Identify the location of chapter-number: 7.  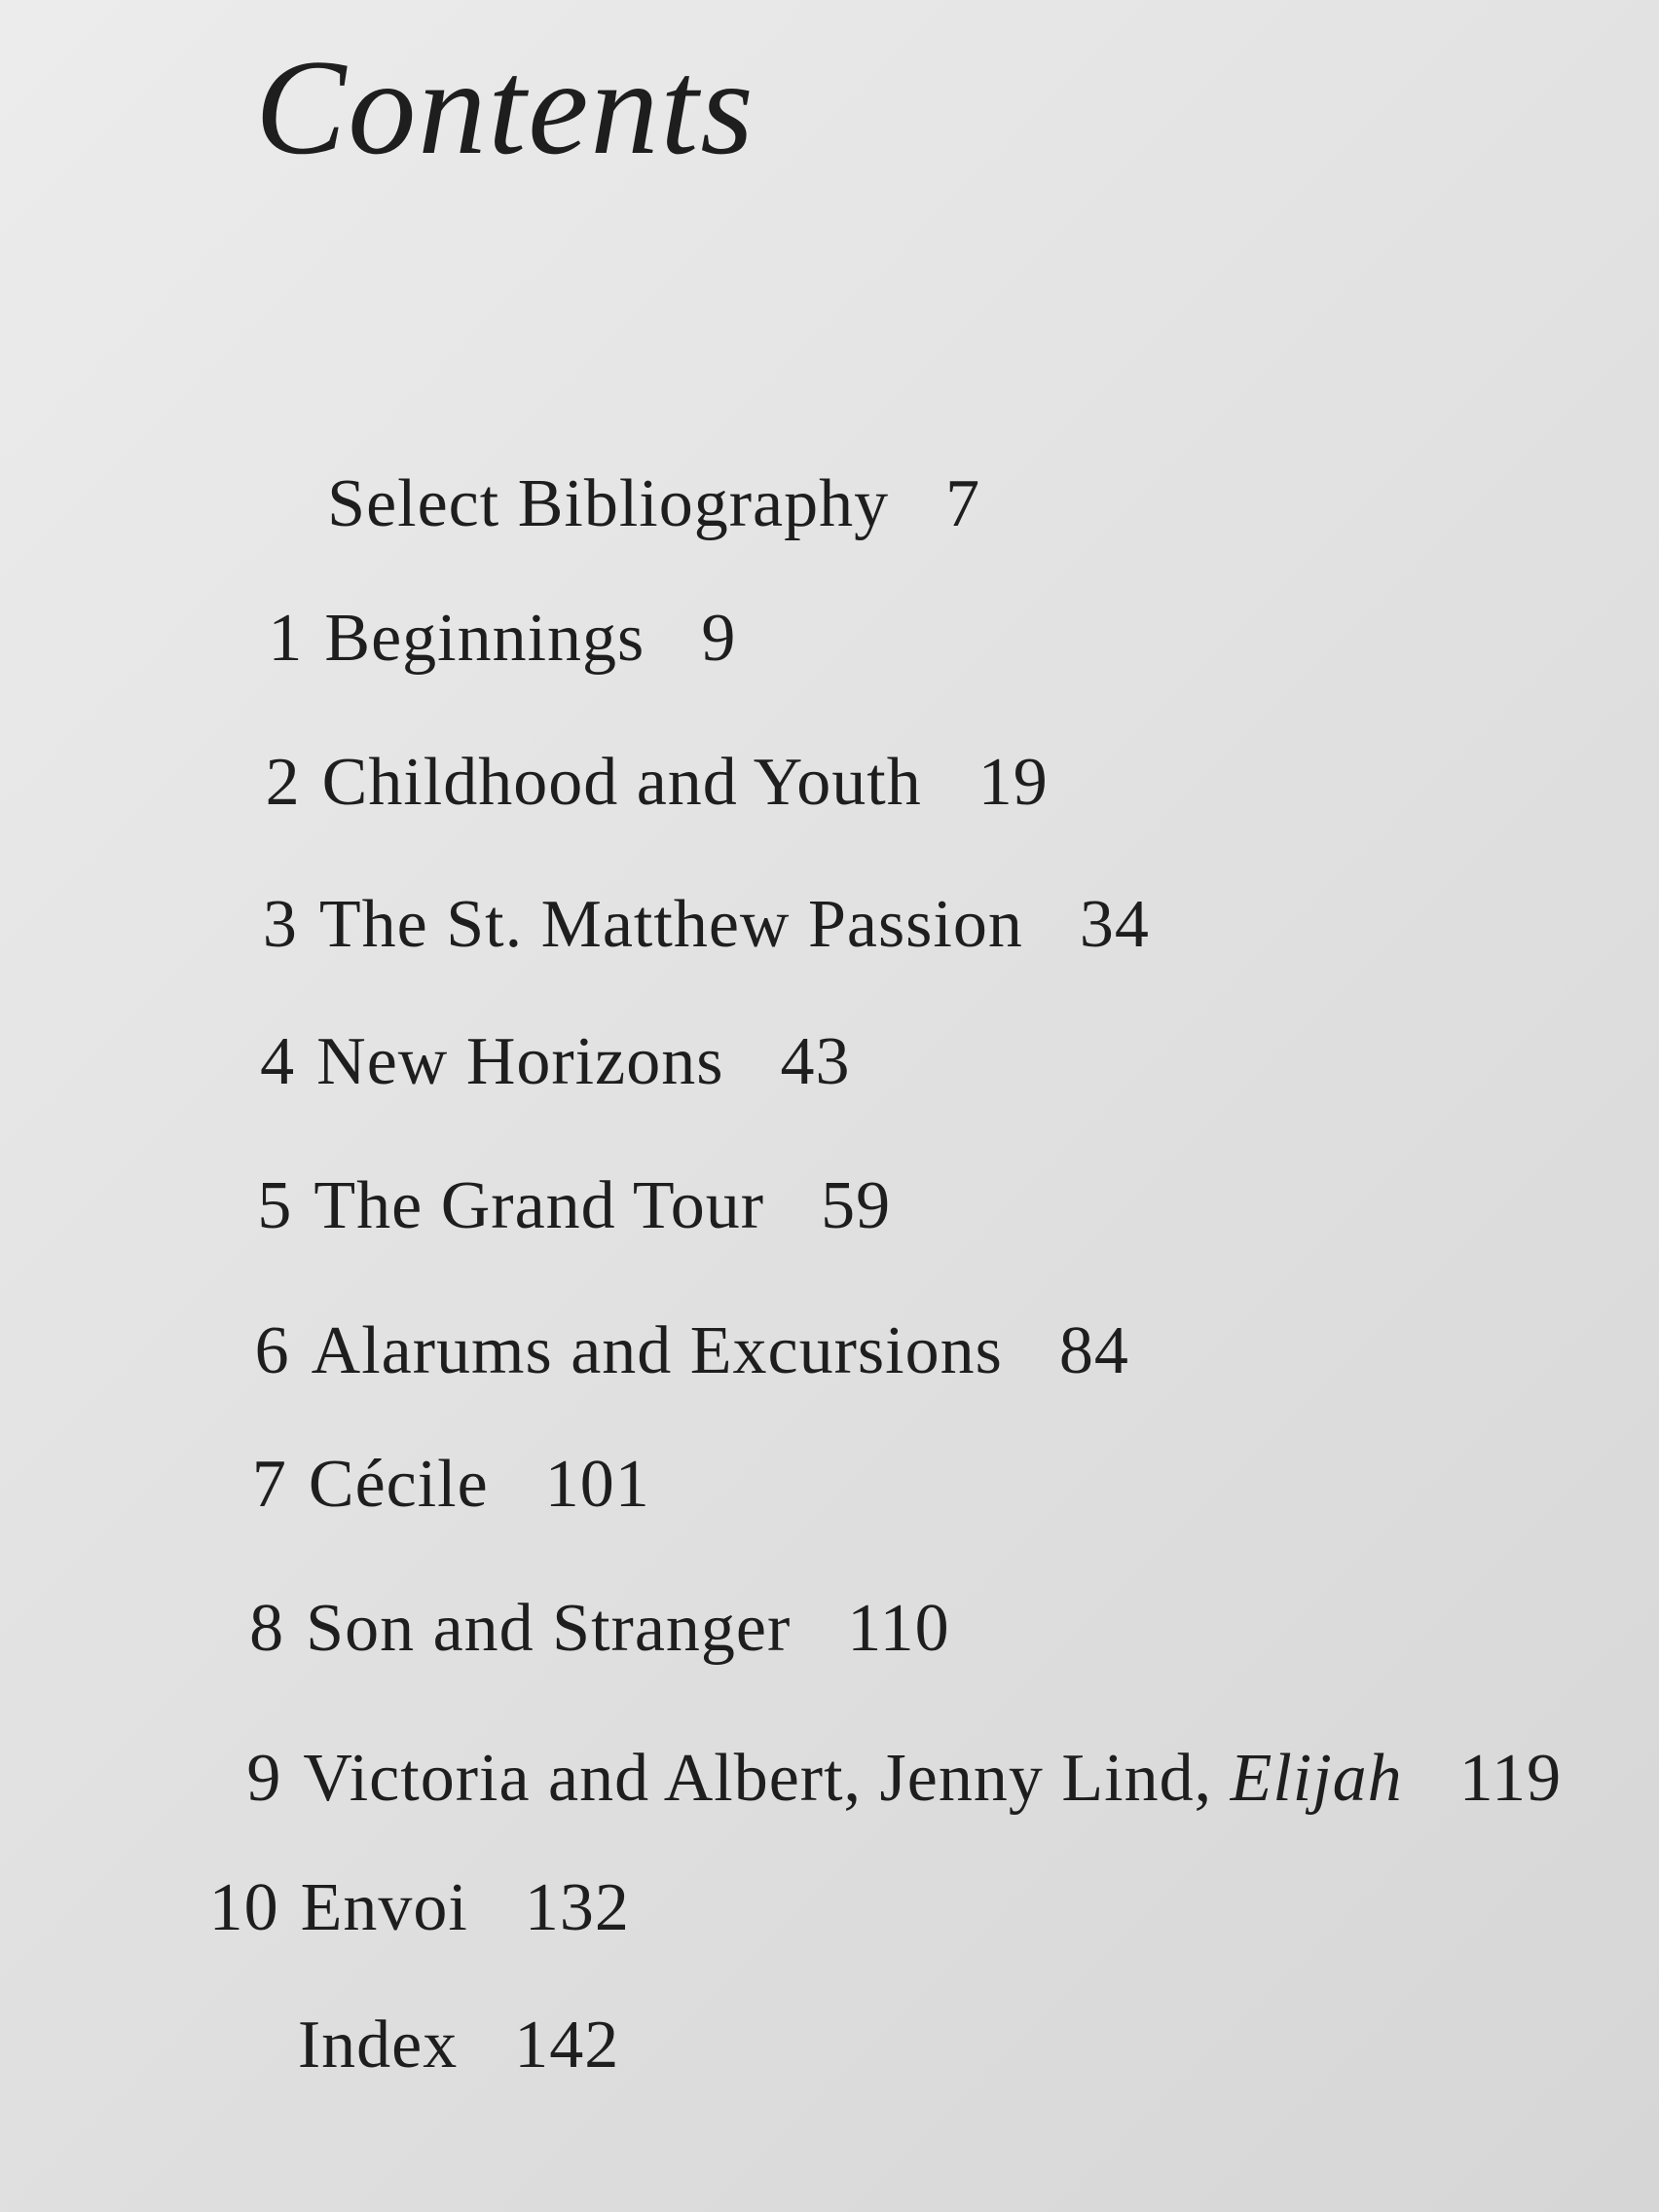
(269, 1485).